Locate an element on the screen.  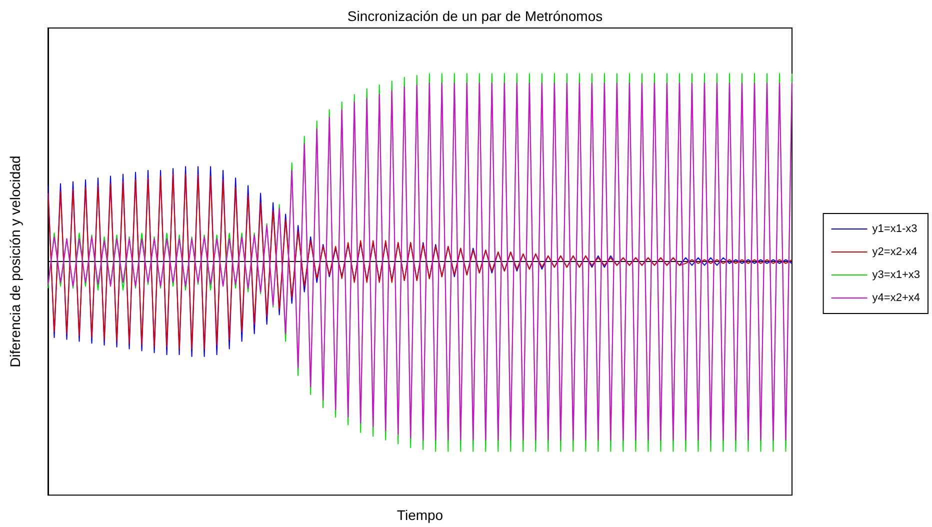
legend-label: y4=x2+x4 is located at coordinates (896, 298).